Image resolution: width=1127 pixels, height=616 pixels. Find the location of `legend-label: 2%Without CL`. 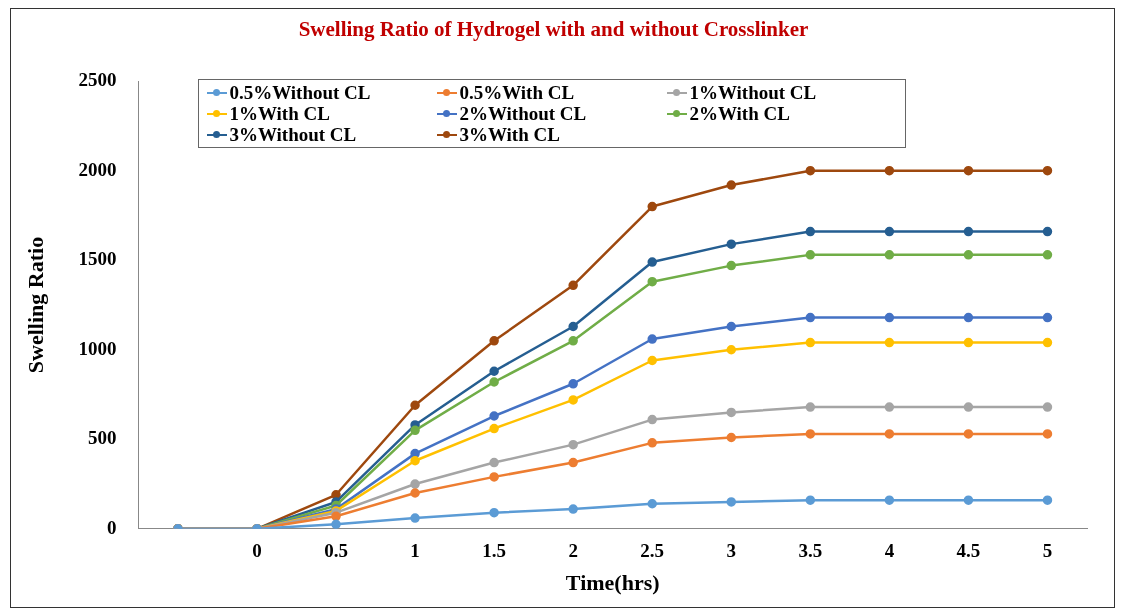

legend-label: 2%Without CL is located at coordinates (523, 114).